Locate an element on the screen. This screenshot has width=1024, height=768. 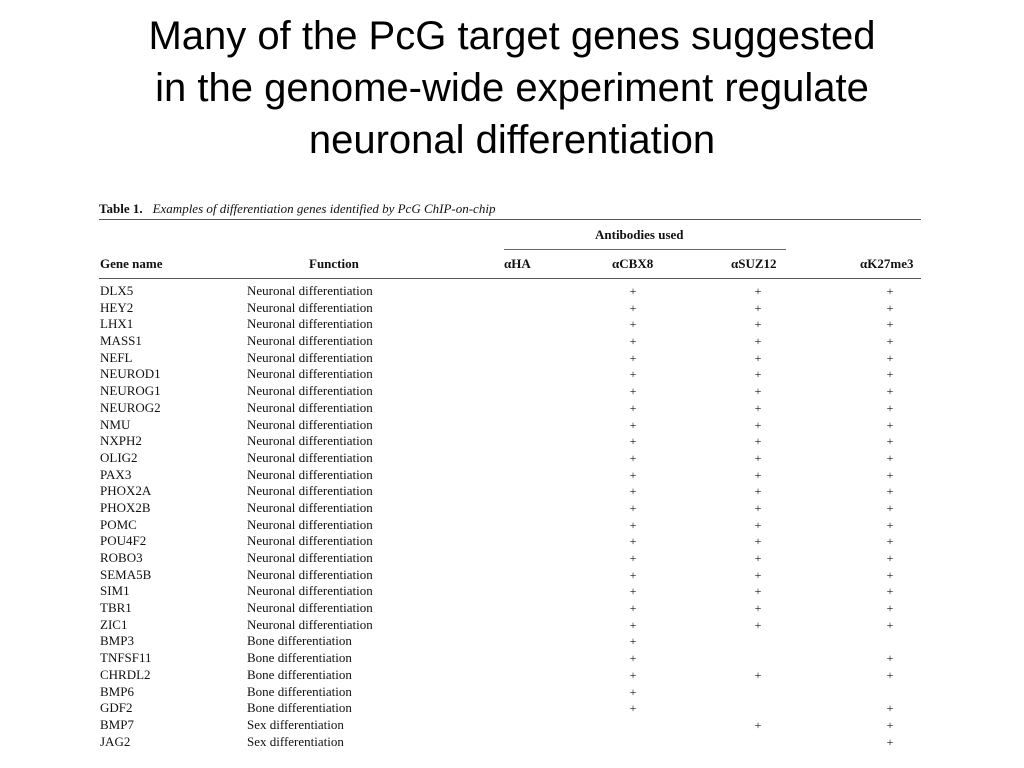
table-header-rule is located at coordinates (510, 278).